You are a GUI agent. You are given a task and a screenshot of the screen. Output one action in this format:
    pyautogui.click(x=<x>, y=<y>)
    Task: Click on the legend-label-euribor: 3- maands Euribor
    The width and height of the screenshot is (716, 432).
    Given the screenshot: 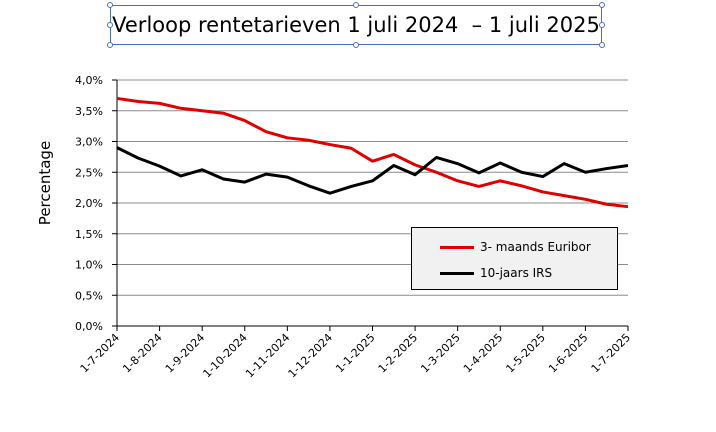 What is the action you would take?
    pyautogui.click(x=535, y=247)
    